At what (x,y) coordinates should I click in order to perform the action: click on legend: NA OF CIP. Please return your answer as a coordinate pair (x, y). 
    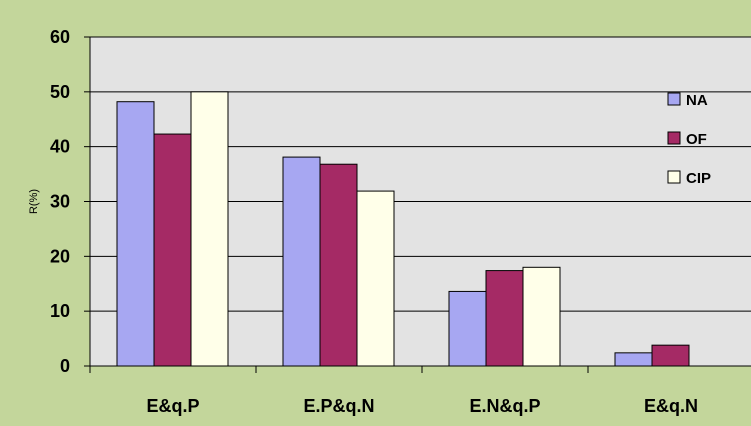
    Looking at the image, I should click on (689, 139).